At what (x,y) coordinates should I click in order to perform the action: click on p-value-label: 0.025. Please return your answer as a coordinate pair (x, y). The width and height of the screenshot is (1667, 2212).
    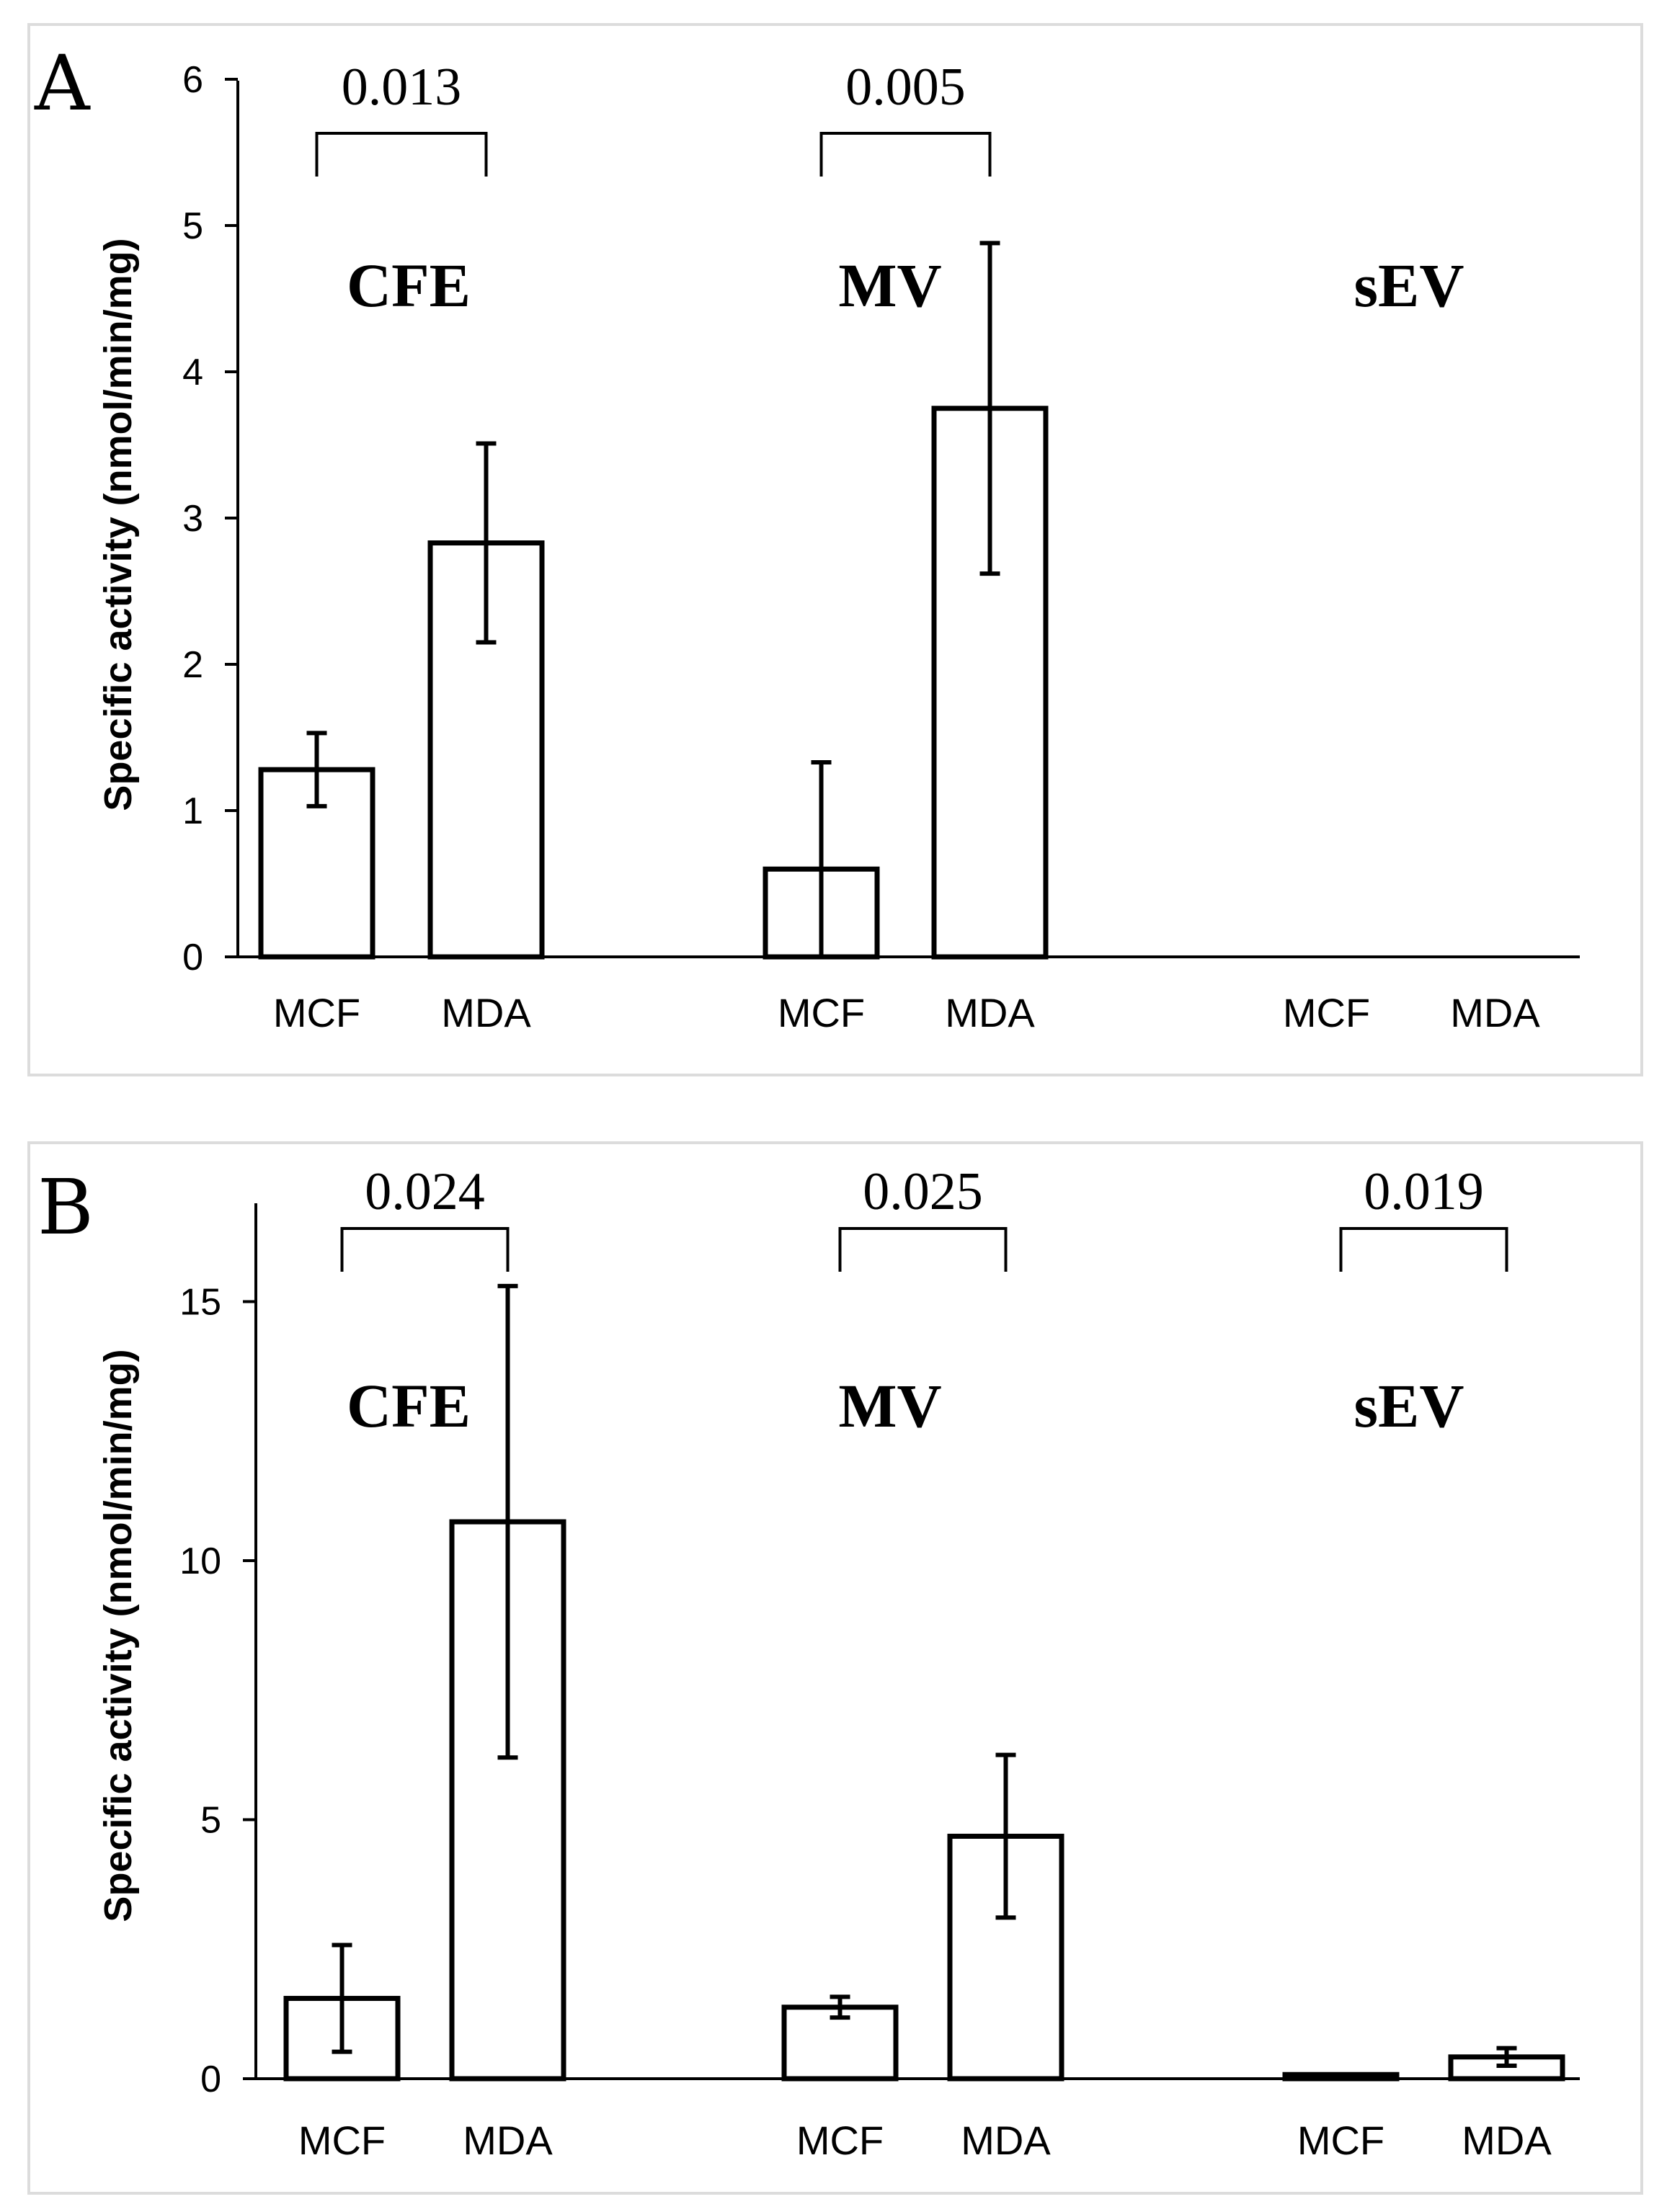
    Looking at the image, I should click on (923, 1192).